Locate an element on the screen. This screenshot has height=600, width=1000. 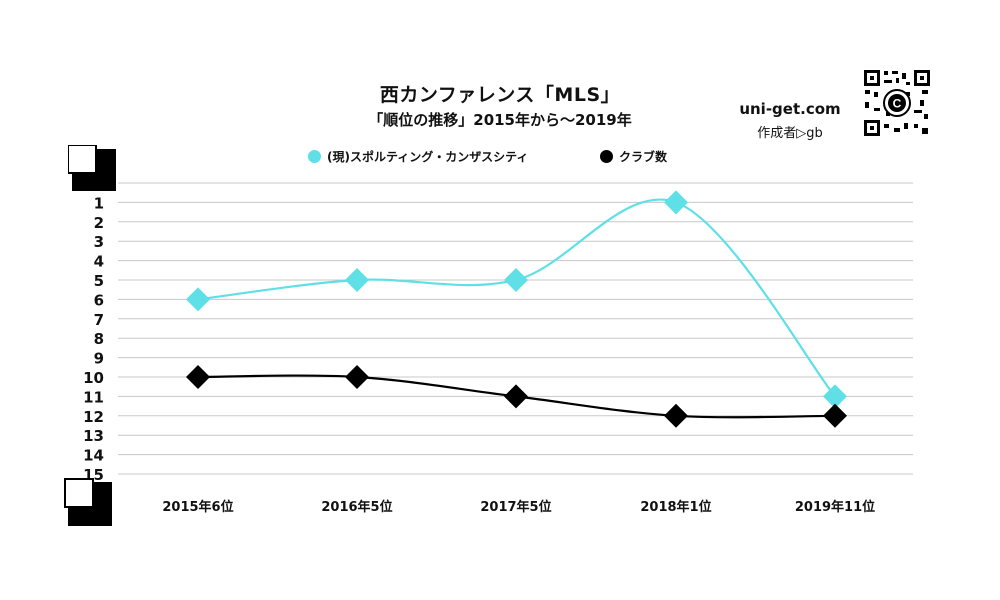
legend-item-clubs: クラブ数 is located at coordinates (633, 156).